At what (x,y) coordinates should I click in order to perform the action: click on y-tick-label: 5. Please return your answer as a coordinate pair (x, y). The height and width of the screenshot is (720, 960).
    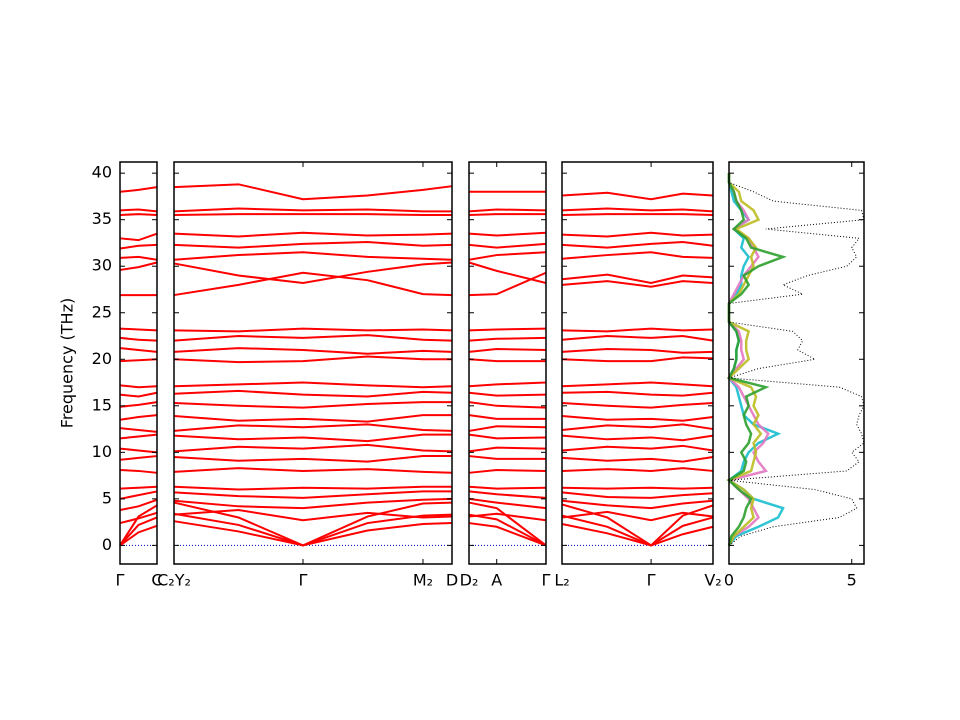
    Looking at the image, I should click on (107, 497).